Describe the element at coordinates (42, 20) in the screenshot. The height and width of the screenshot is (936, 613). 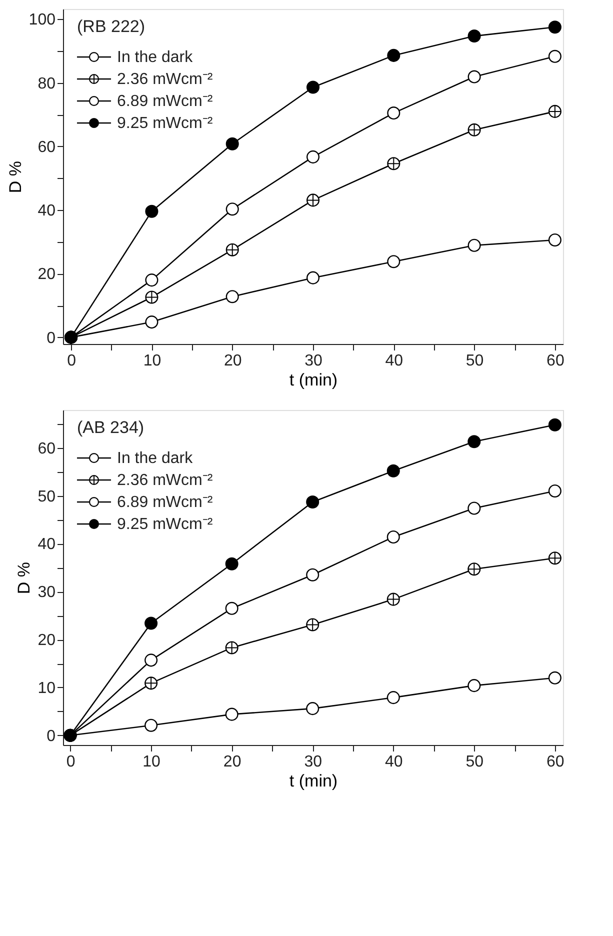
I see `y-tick-label: 100` at that location.